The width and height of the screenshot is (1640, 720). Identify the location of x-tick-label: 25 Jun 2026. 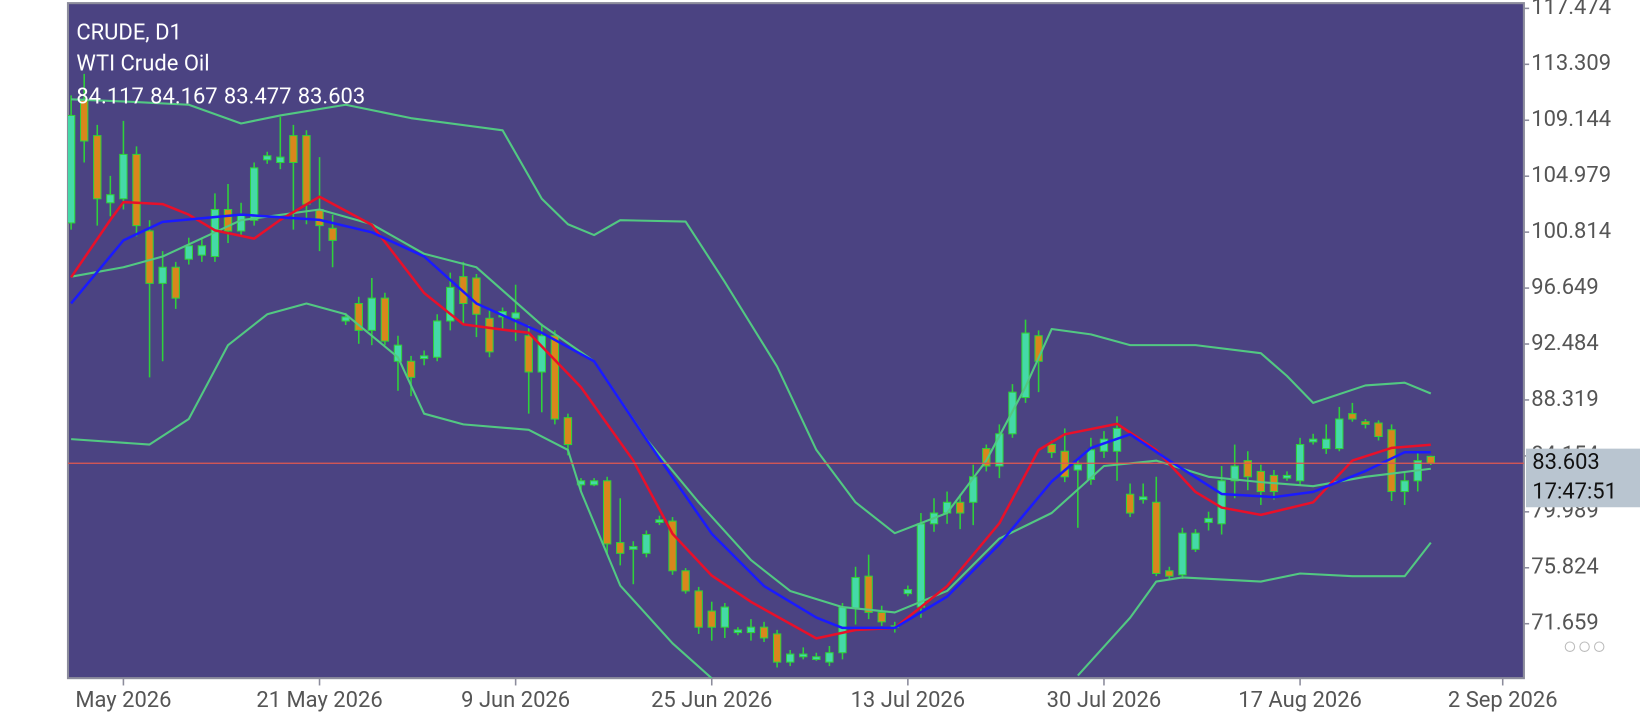
(711, 700).